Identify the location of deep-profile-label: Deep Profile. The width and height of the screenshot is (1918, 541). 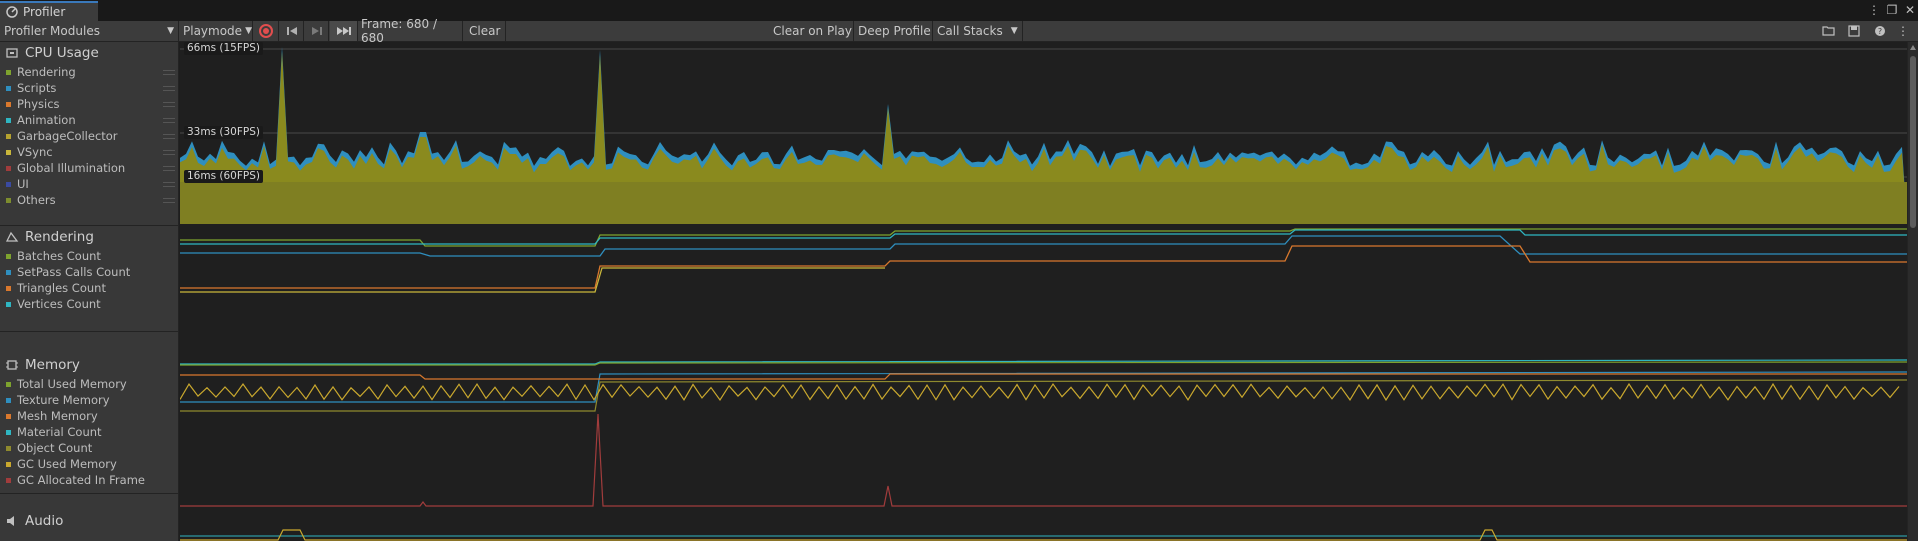
(894, 31).